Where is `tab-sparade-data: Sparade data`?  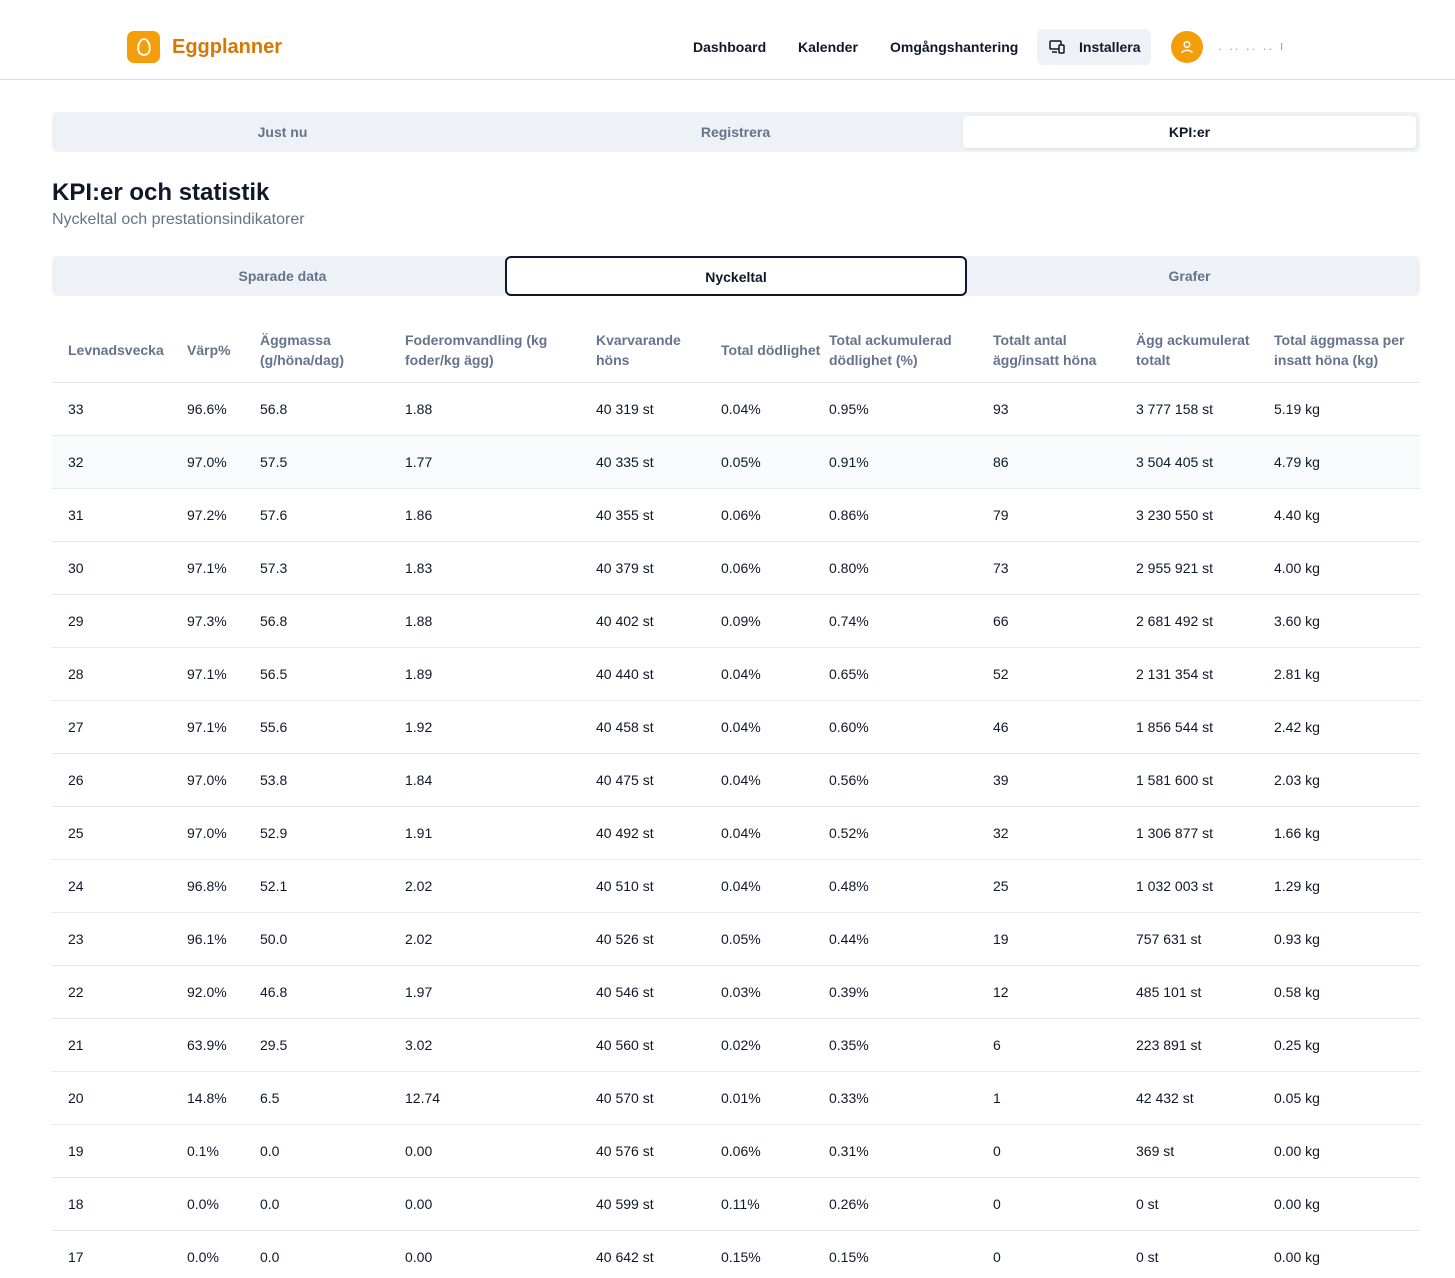
tab-sparade-data: Sparade data is located at coordinates (282, 276).